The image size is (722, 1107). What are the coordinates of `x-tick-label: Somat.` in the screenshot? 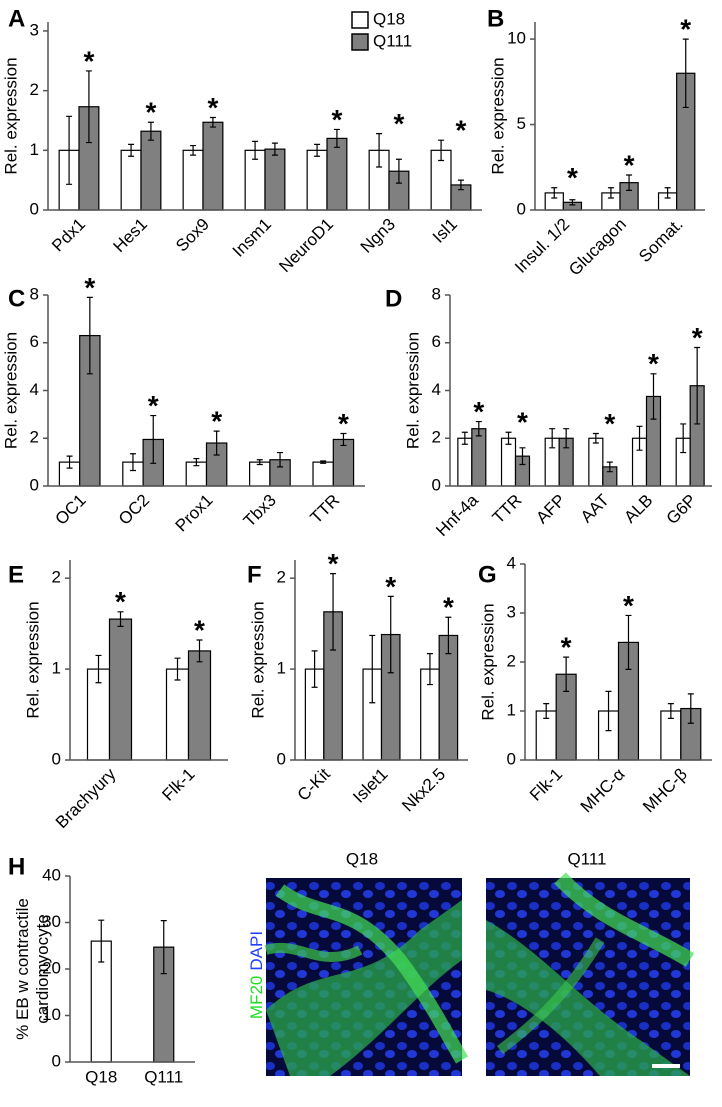 It's located at (661, 241).